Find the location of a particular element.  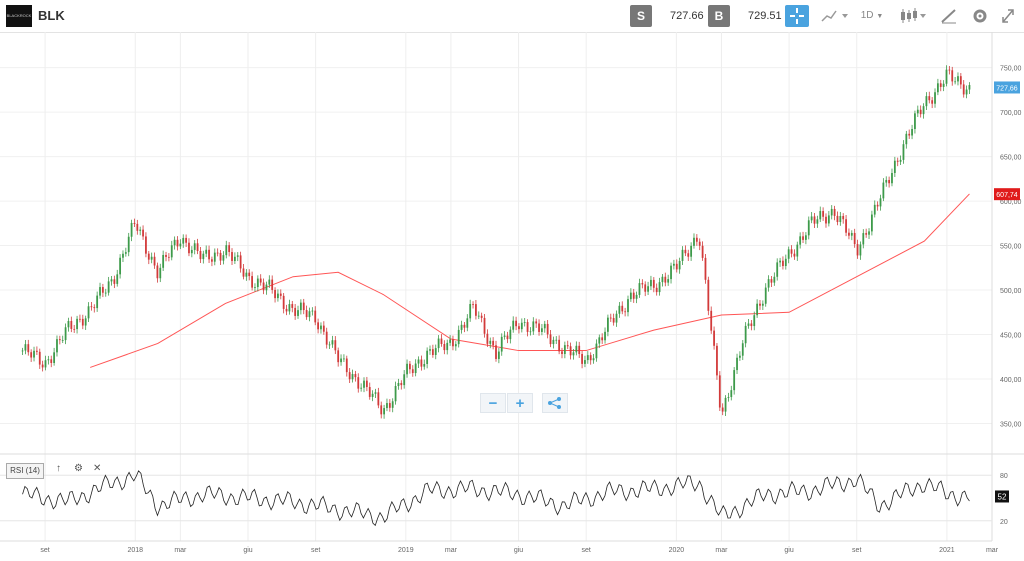

symbol-name: BLK is located at coordinates (51, 15).